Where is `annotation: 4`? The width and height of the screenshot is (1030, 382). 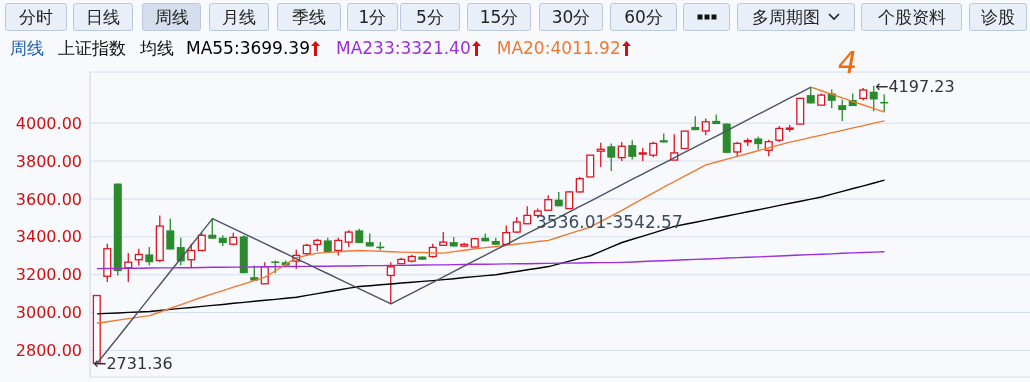
annotation: 4 is located at coordinates (848, 62).